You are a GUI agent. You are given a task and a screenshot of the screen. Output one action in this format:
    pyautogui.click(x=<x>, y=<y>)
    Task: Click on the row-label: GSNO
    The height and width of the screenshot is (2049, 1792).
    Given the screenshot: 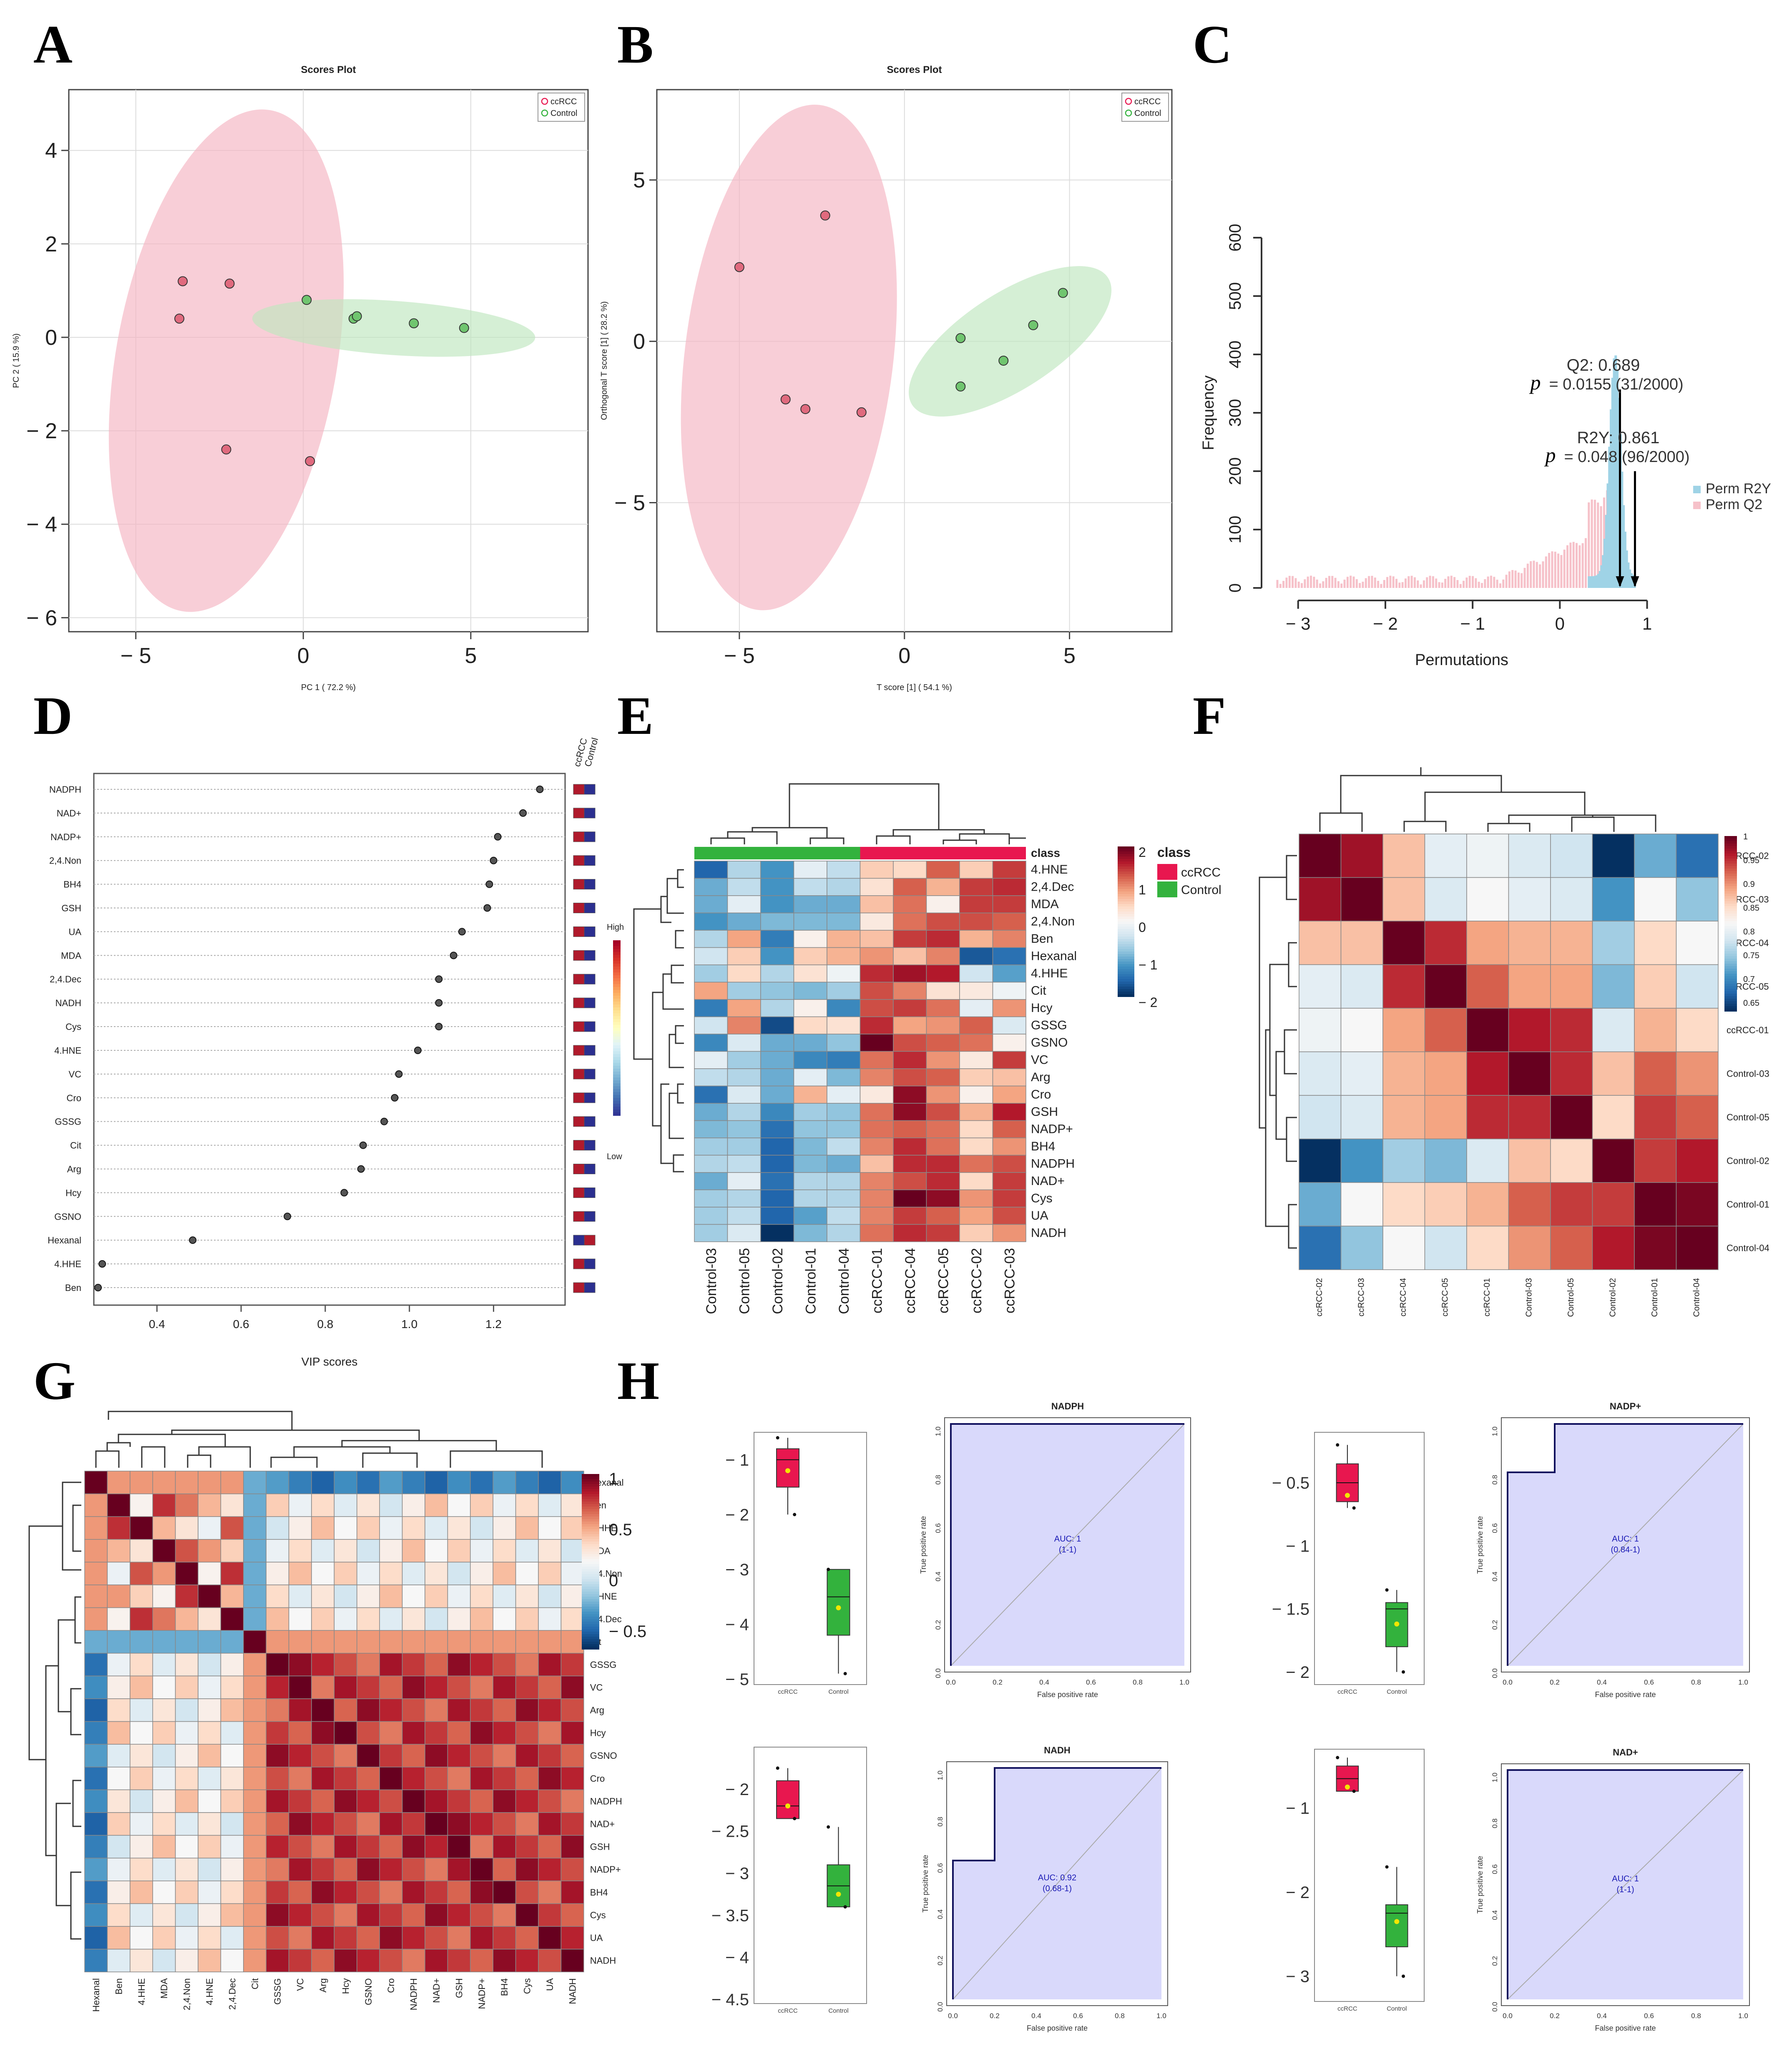 What is the action you would take?
    pyautogui.click(x=1050, y=1043)
    